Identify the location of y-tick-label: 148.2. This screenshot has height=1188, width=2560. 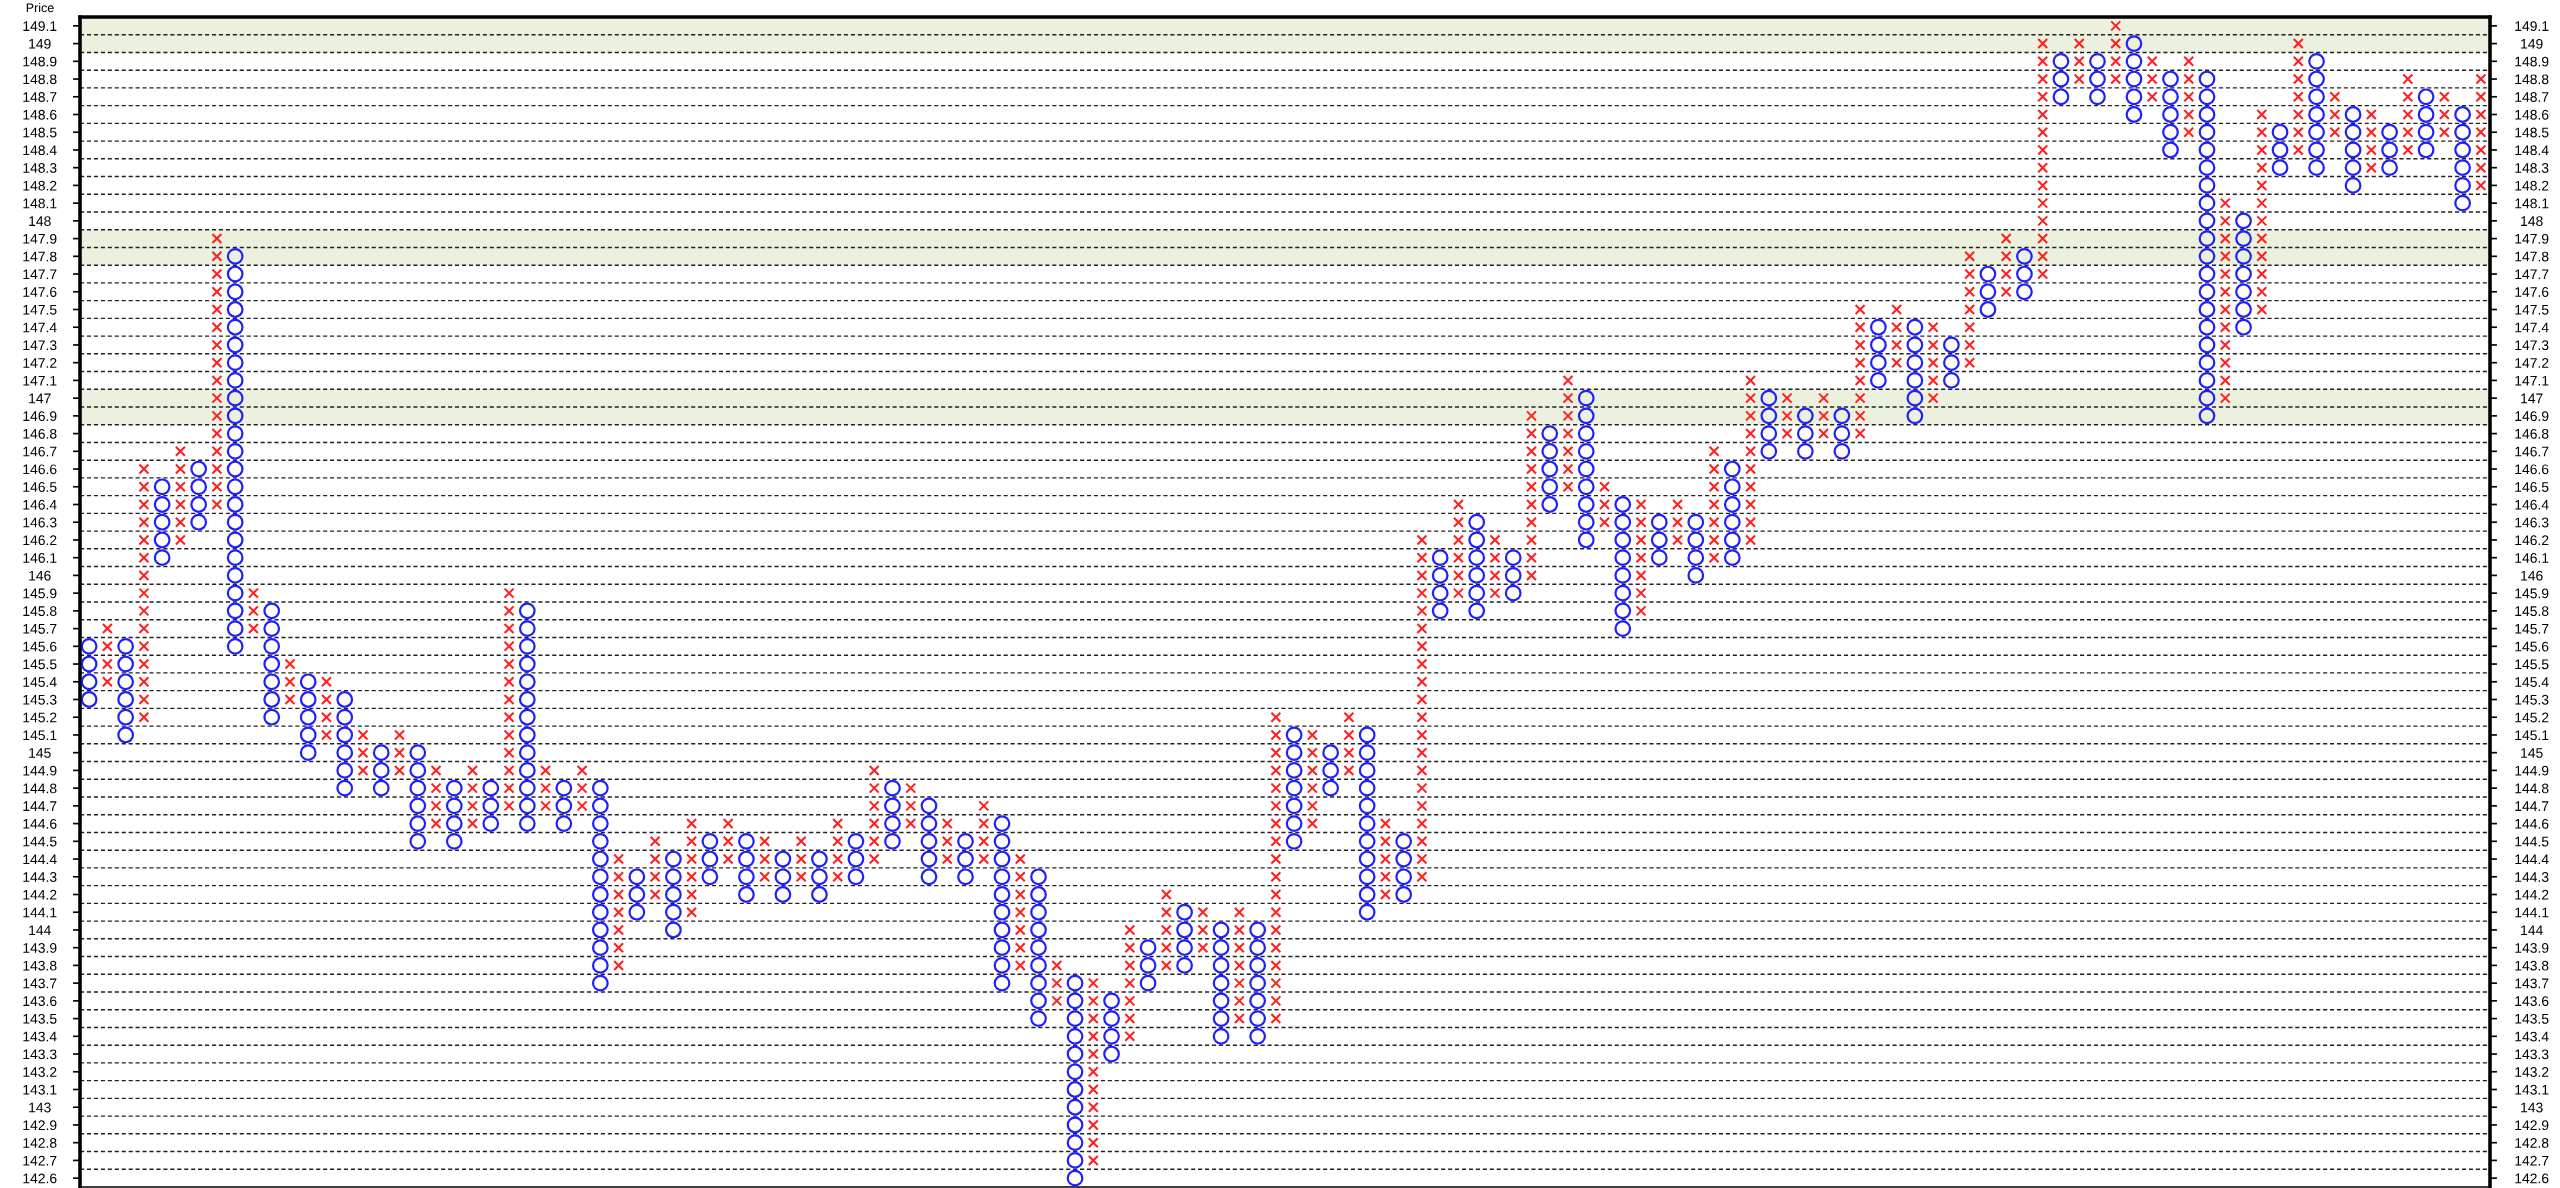
(40, 185).